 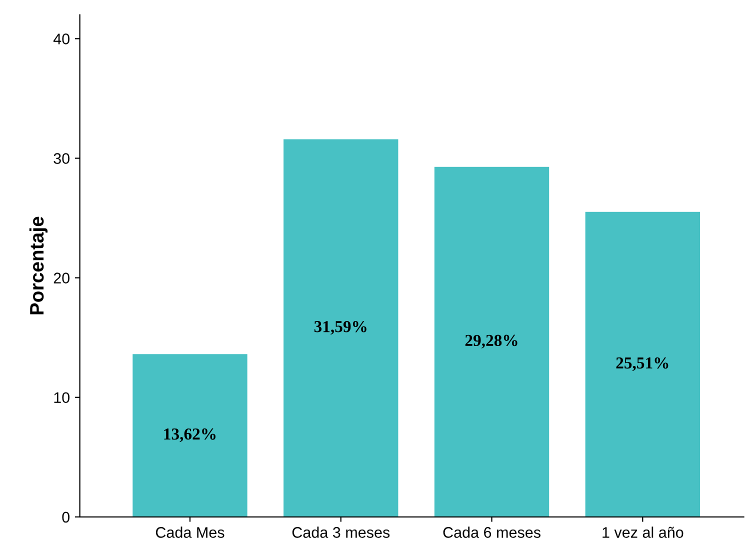 I want to click on y-tick-label: 10, so click(x=62, y=398).